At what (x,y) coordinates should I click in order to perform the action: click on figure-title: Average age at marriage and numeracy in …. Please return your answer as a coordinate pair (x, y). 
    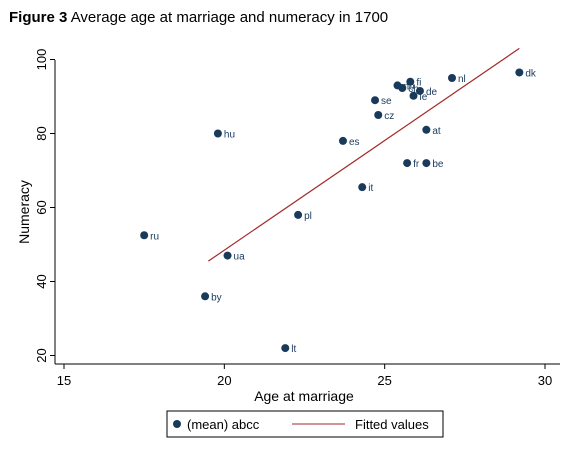
    Looking at the image, I should click on (229, 17).